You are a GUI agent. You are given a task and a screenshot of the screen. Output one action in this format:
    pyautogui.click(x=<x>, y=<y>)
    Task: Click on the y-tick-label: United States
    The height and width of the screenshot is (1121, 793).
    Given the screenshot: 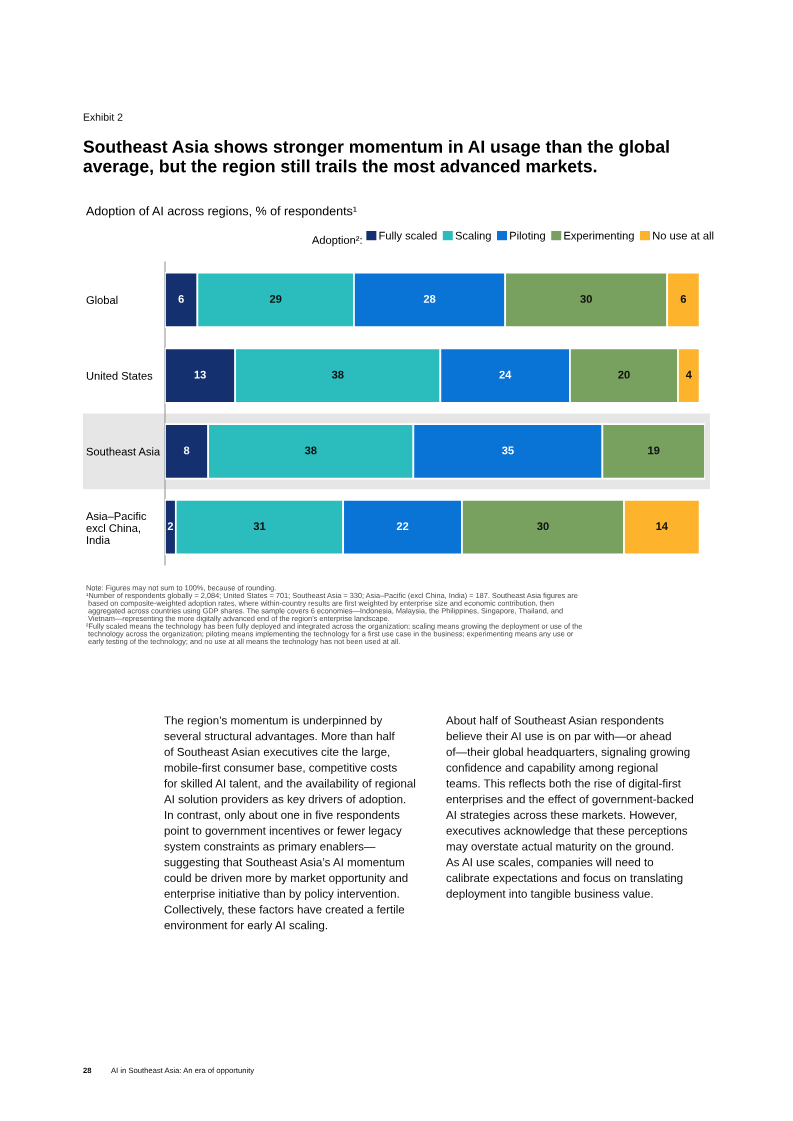 What is the action you would take?
    pyautogui.click(x=119, y=375)
    